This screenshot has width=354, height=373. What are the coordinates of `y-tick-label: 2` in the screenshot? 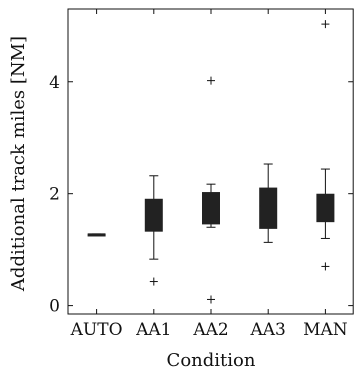 It's located at (54, 195).